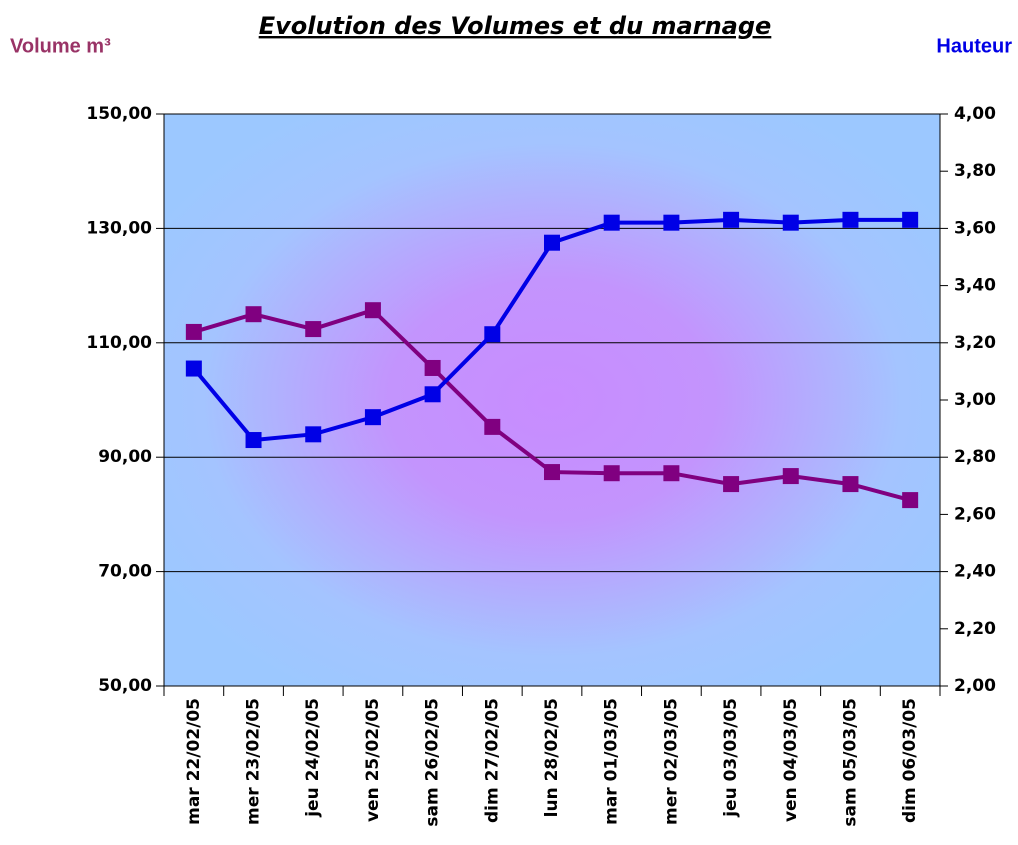 The height and width of the screenshot is (845, 1018). I want to click on x-tick-label: sam 26/02/05, so click(433, 762).